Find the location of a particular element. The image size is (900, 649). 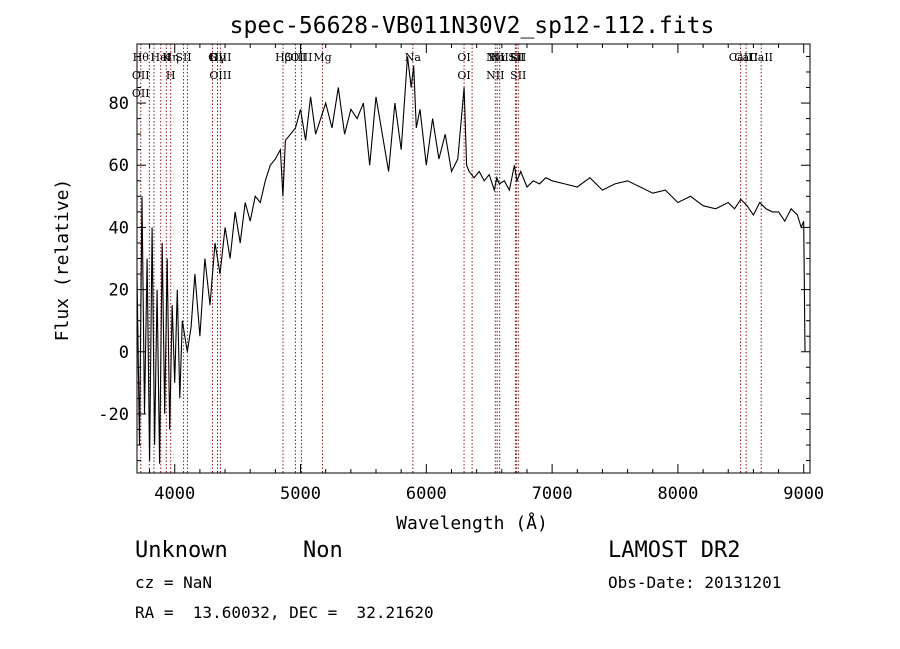

line-label-23-0: SII is located at coordinates (518, 57).